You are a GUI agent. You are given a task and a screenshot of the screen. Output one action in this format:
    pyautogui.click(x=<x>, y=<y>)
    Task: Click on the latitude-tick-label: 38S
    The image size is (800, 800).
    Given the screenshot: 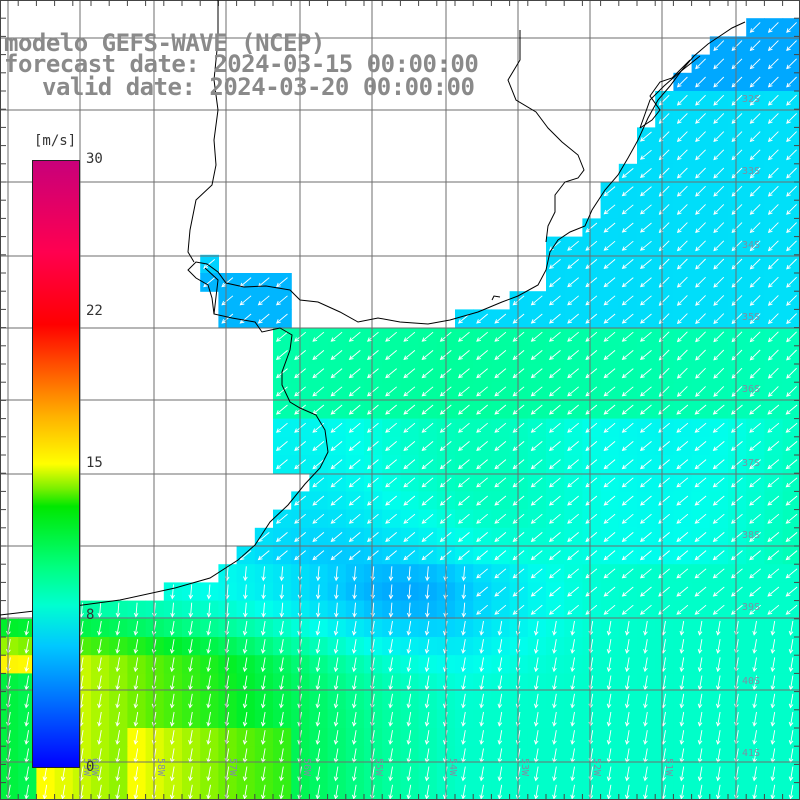 What is the action you would take?
    pyautogui.click(x=751, y=535)
    